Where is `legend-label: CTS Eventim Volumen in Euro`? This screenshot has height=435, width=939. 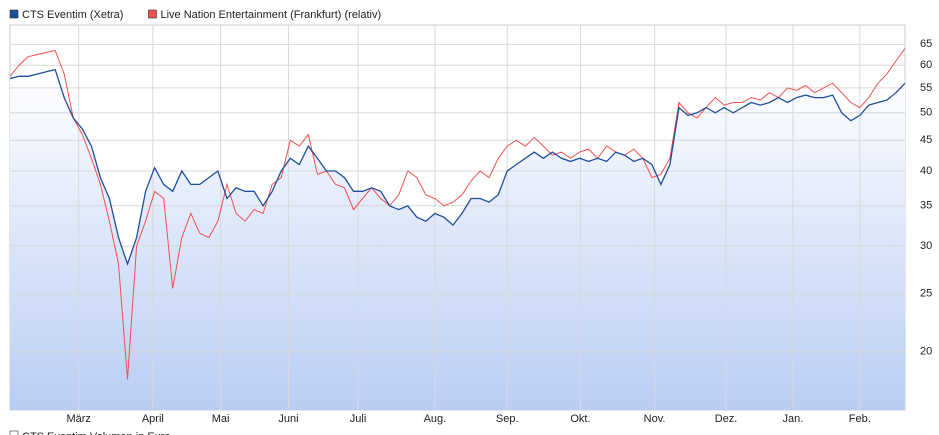
legend-label: CTS Eventim Volumen in Euro is located at coordinates (96, 433).